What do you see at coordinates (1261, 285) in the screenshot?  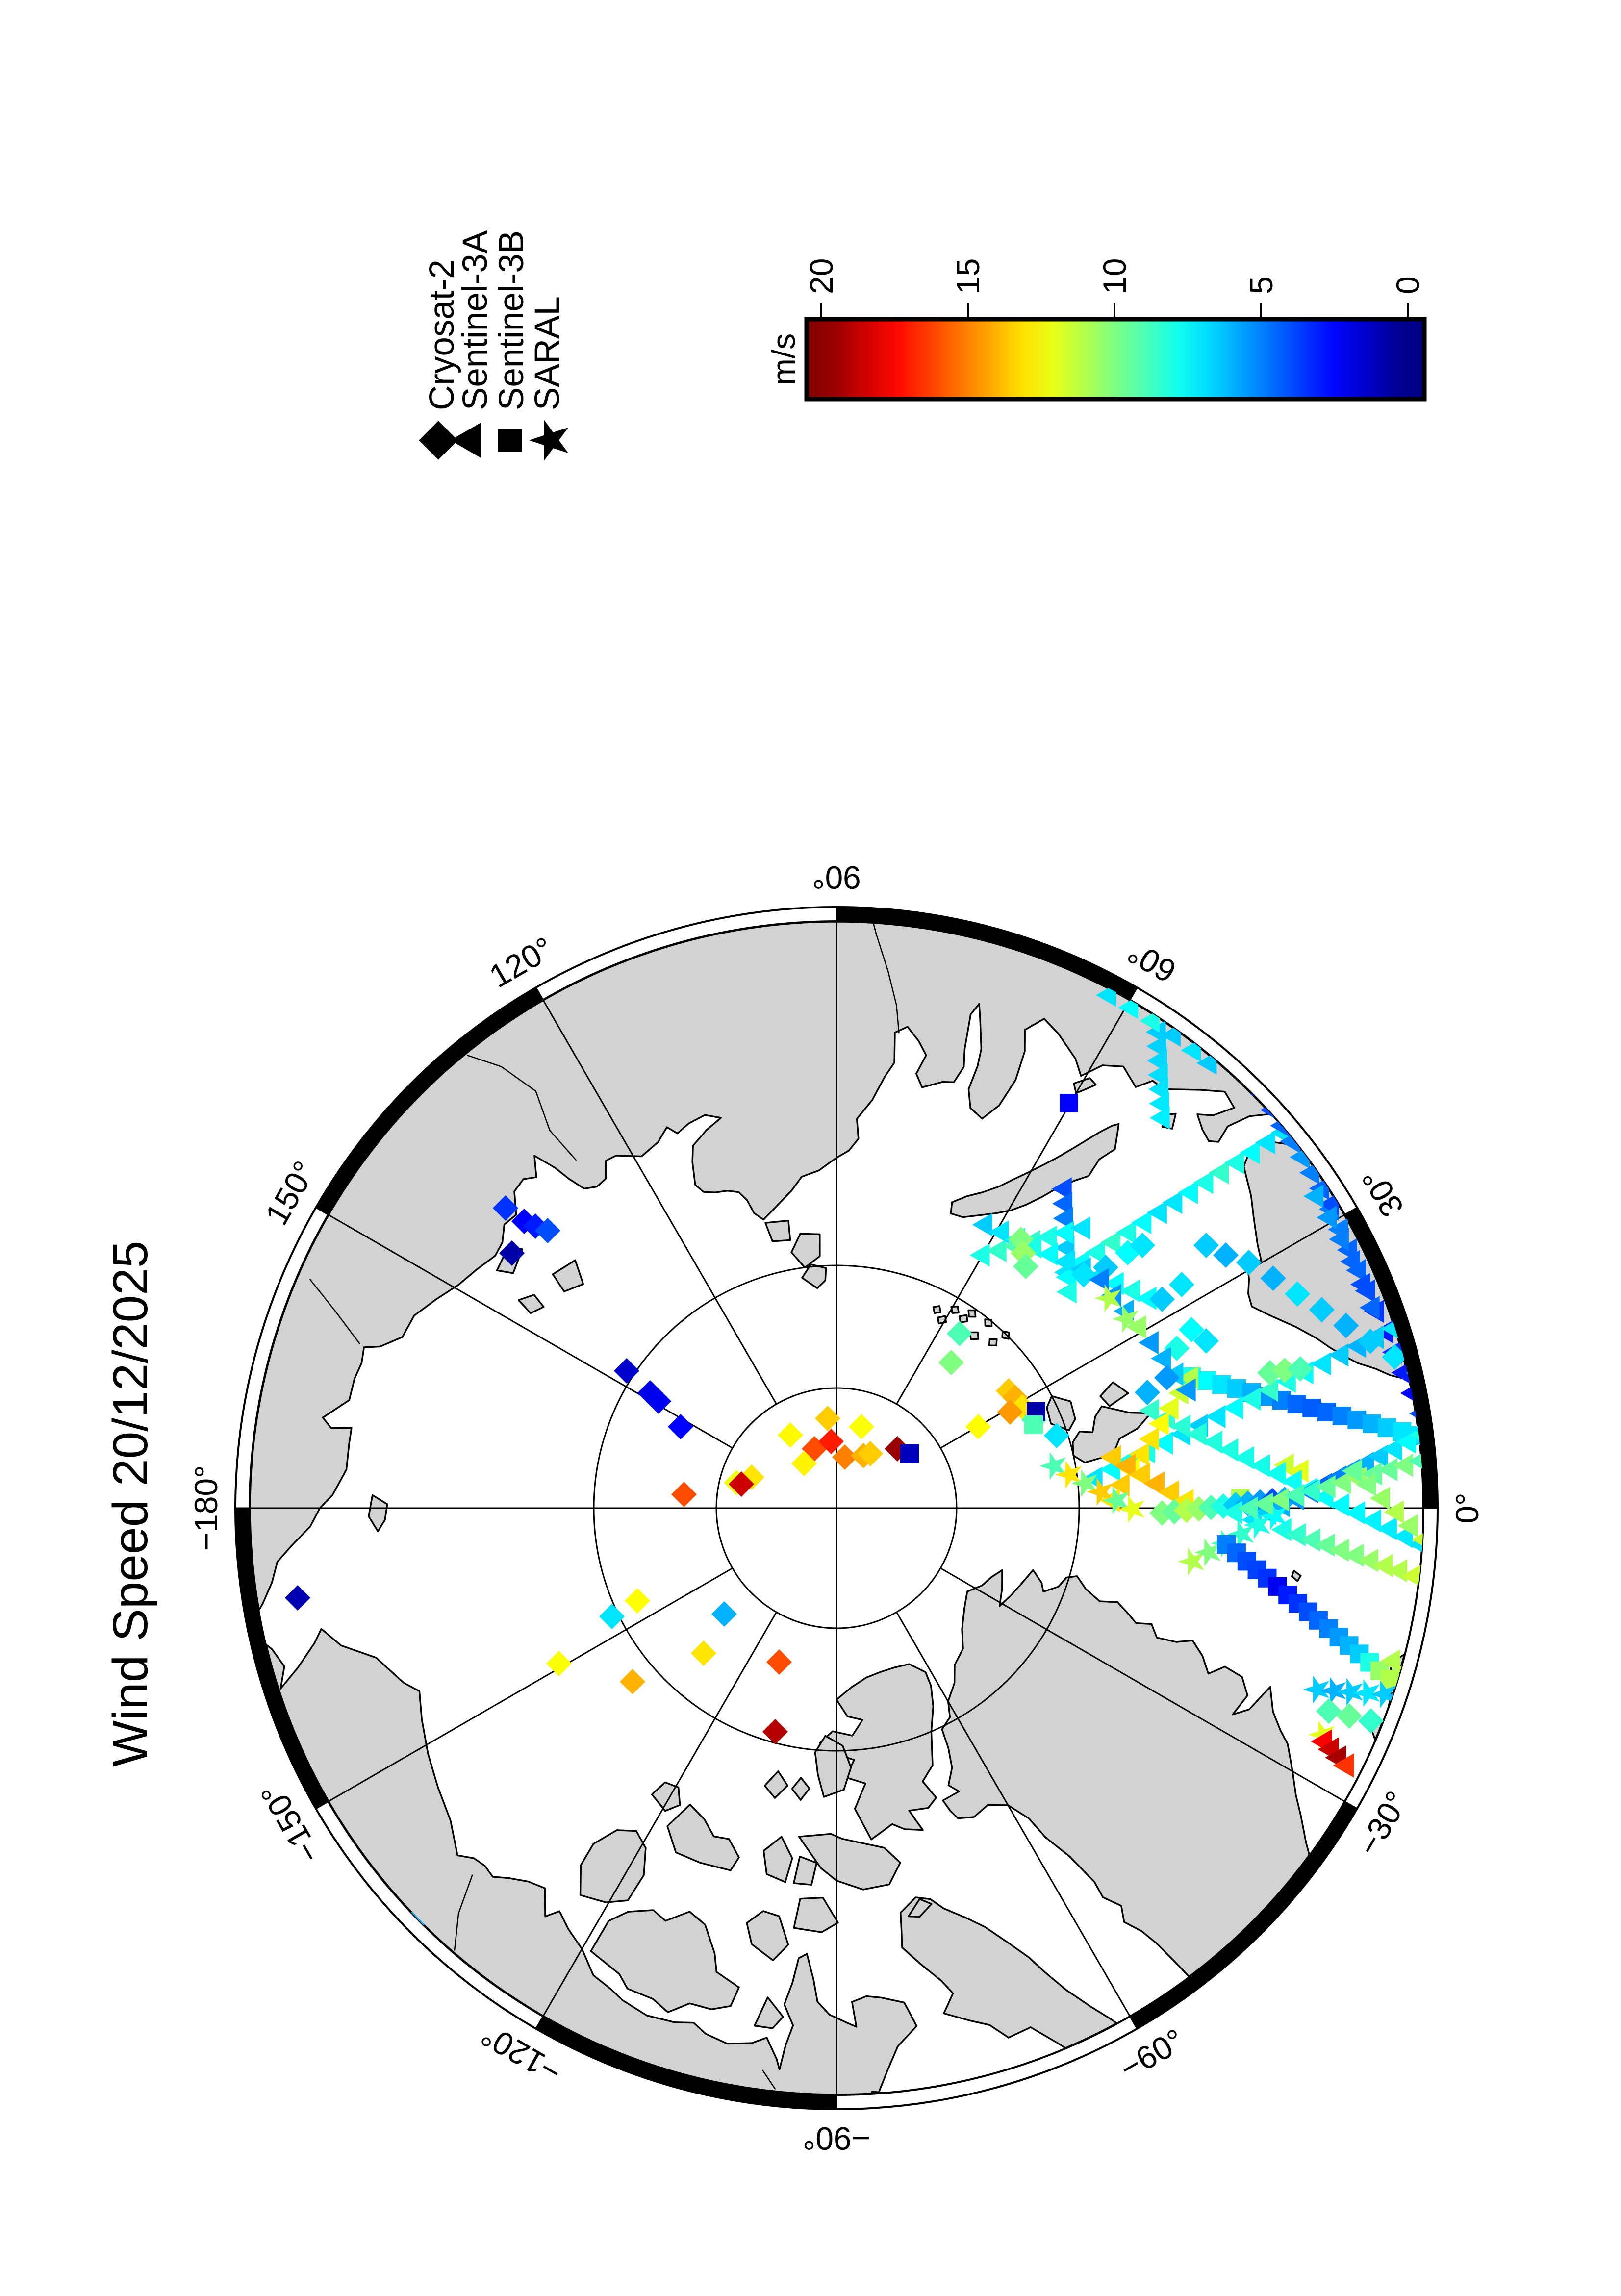 I see `svg-text: 5` at bounding box center [1261, 285].